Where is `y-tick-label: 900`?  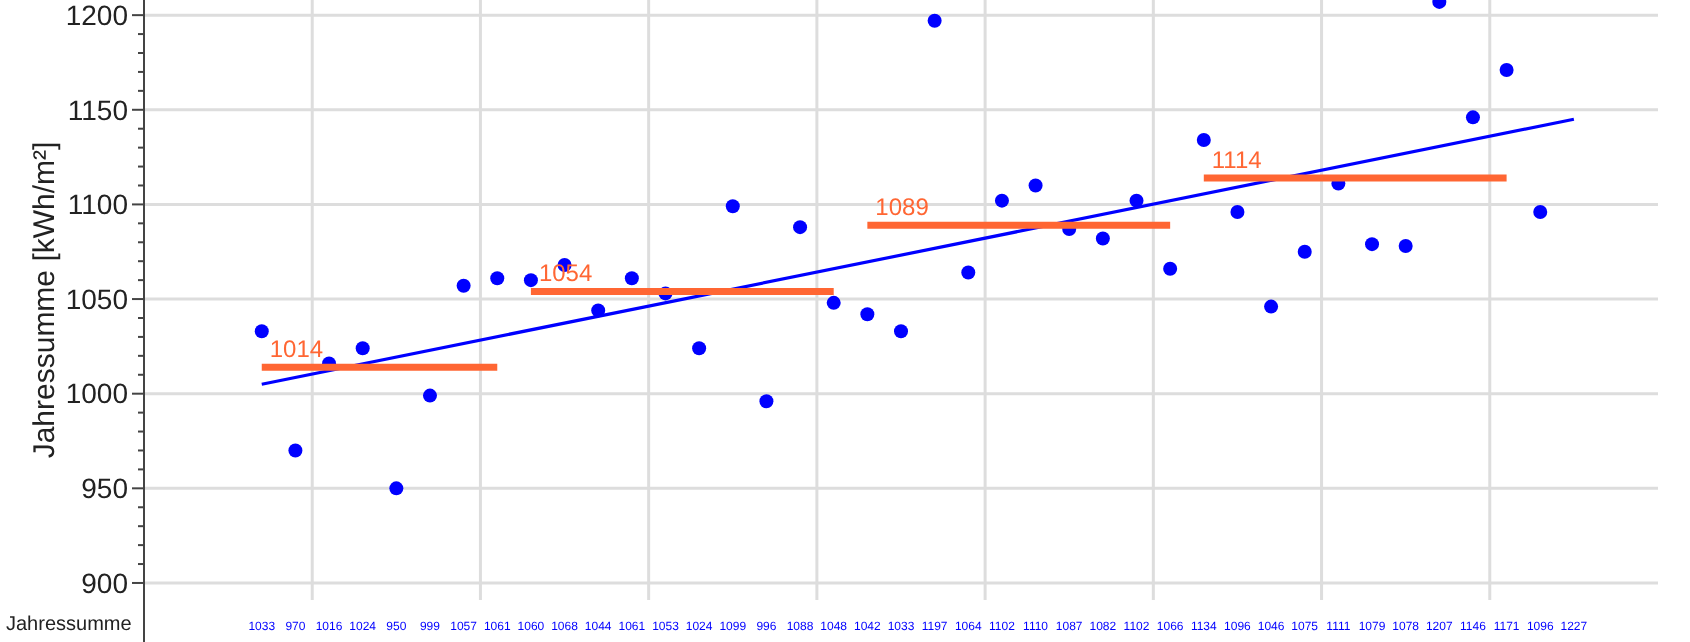 y-tick-label: 900 is located at coordinates (105, 582).